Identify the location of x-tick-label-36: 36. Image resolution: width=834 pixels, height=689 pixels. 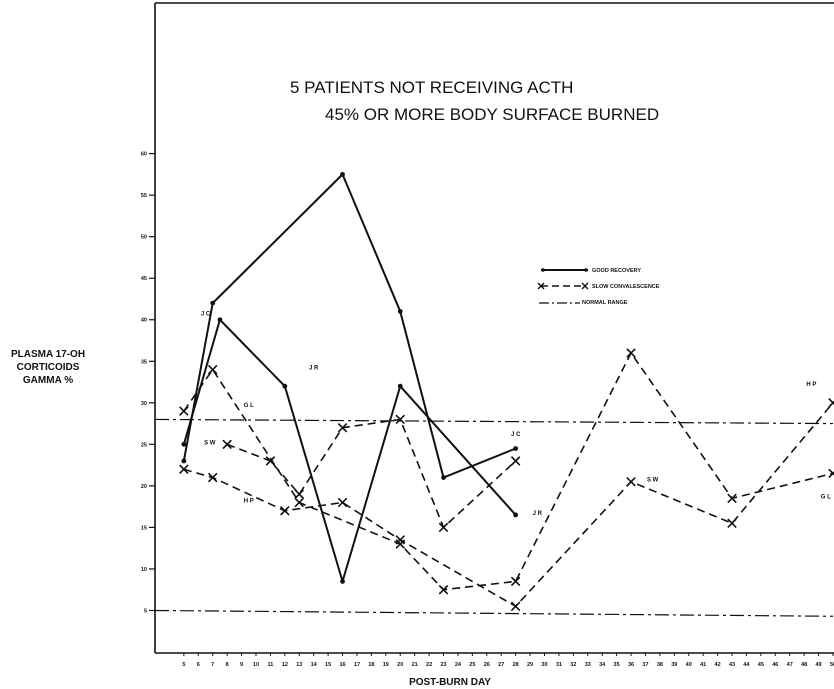
(631, 665).